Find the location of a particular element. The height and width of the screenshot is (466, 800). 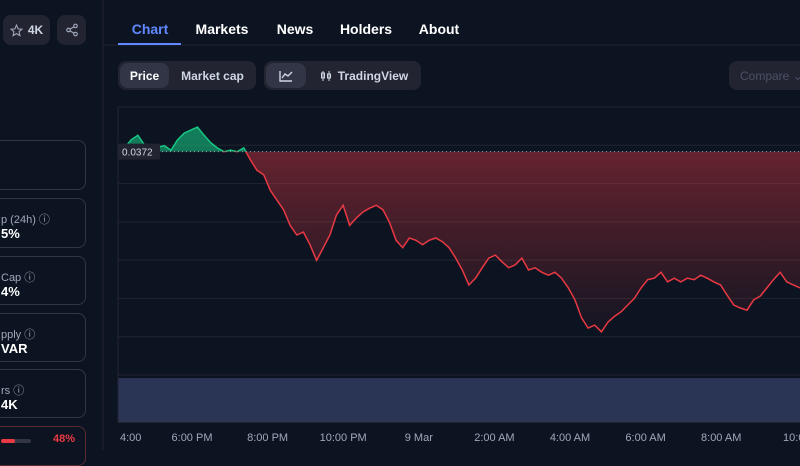

tradingview-label: TradingView is located at coordinates (373, 75).